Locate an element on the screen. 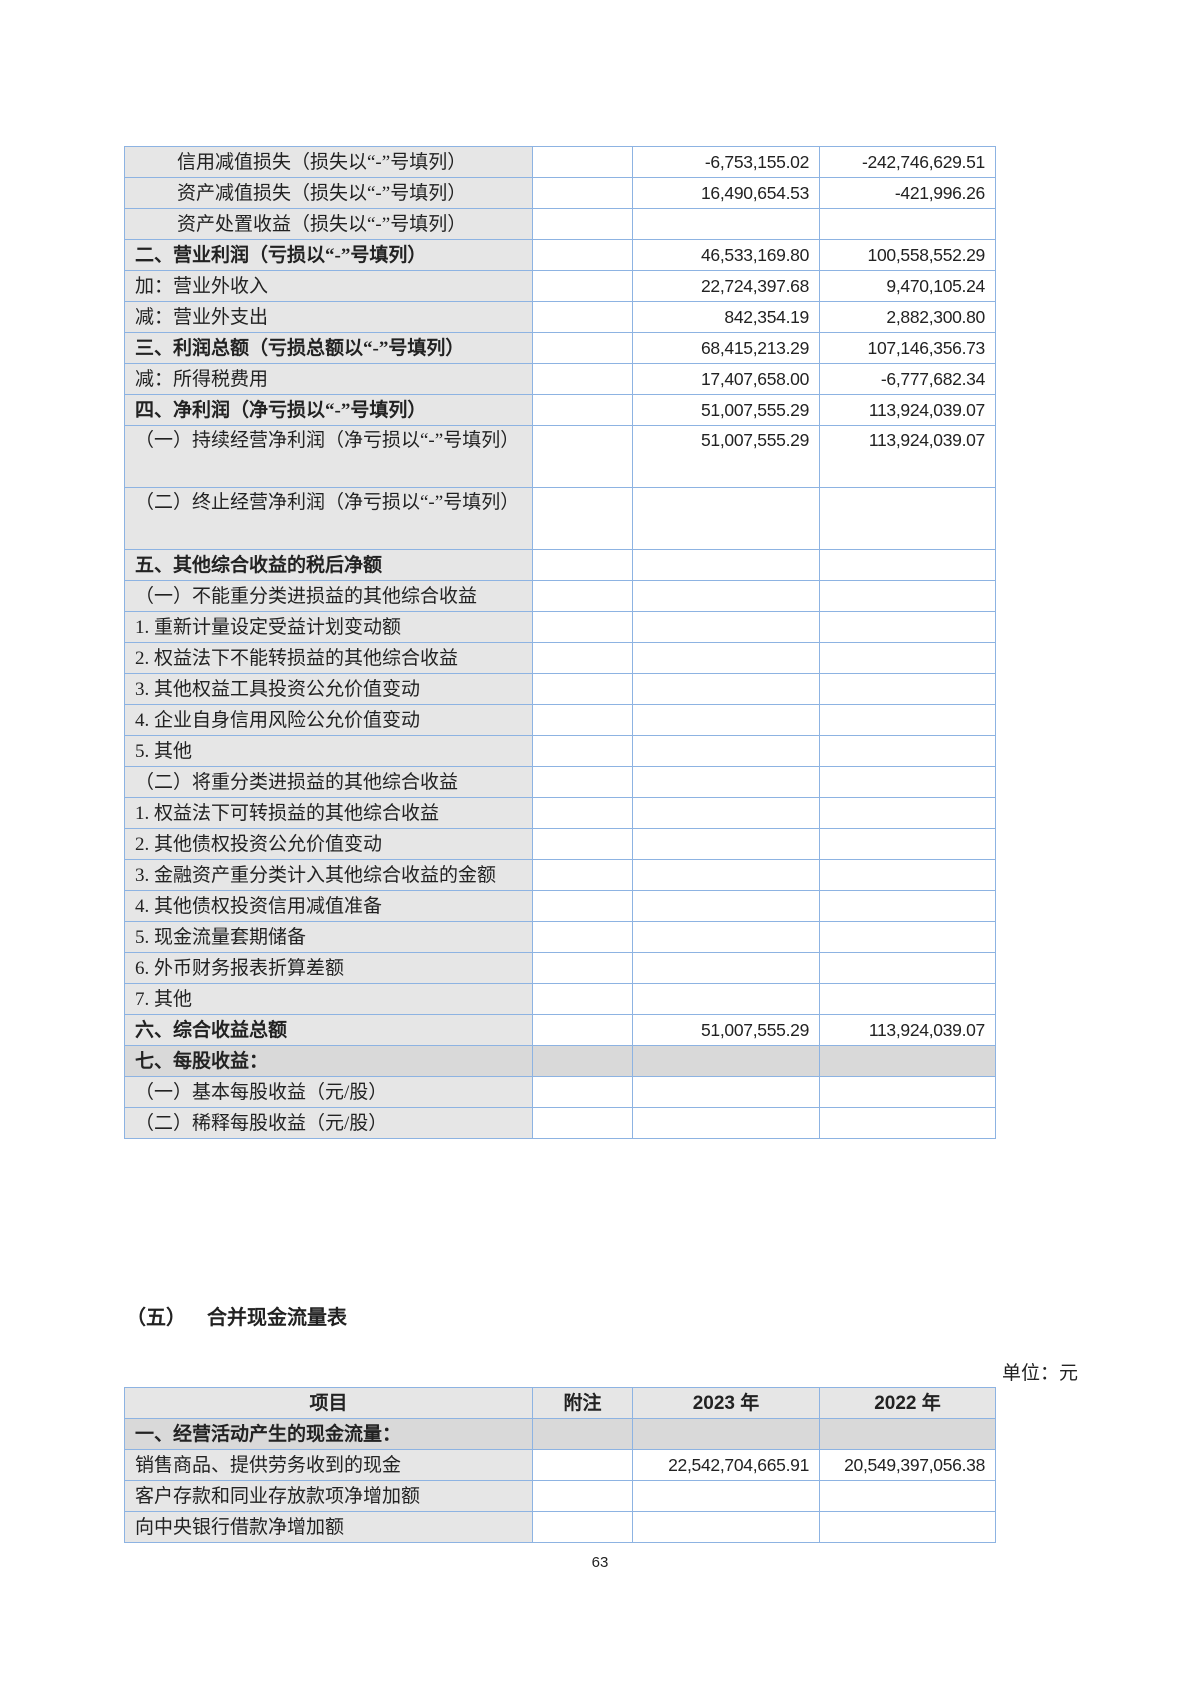 The image size is (1200, 1696). row-label: 资产减值损失（损失以“-”号填列） is located at coordinates (328, 193).